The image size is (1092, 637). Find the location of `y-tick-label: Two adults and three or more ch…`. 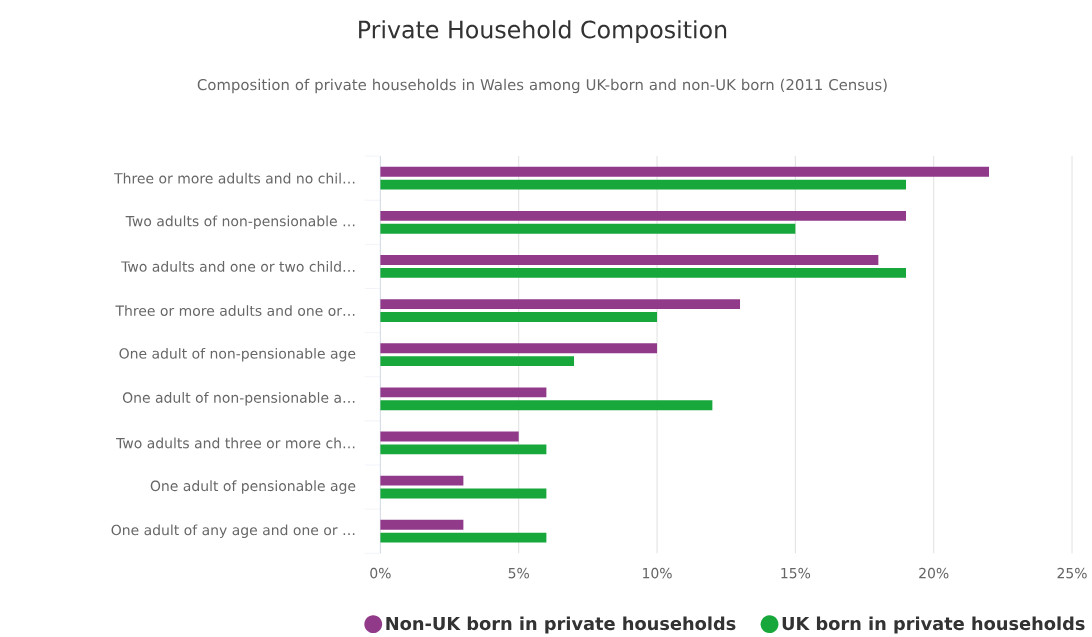

y-tick-label: Two adults and three or more ch… is located at coordinates (235, 443).